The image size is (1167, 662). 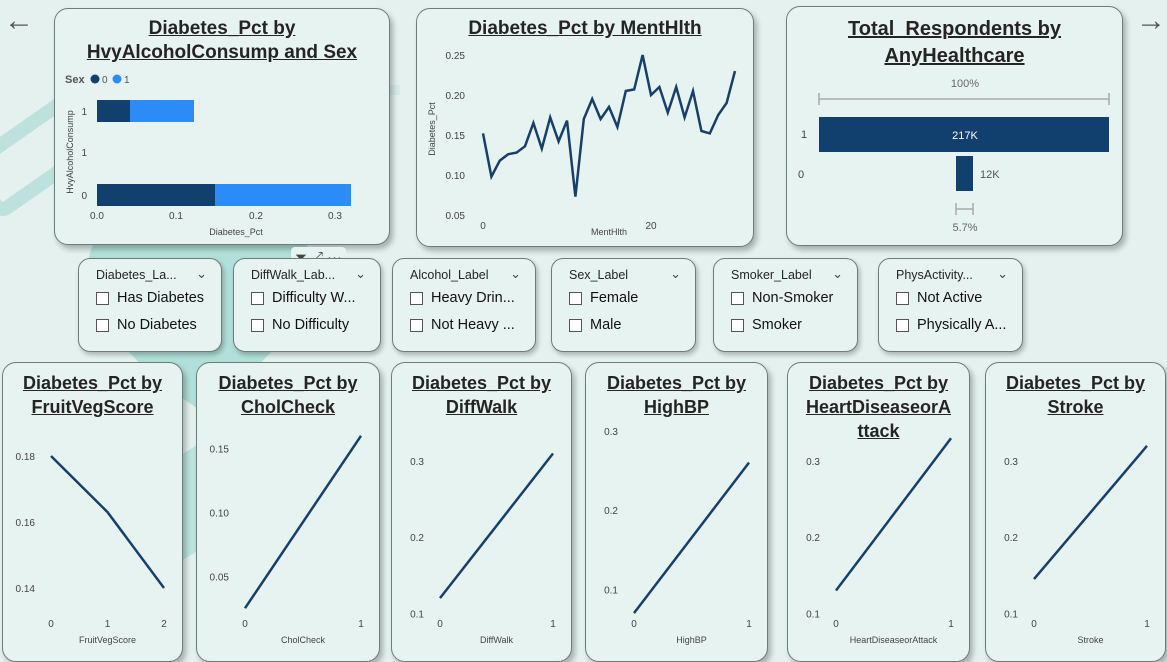 What do you see at coordinates (303, 640) in the screenshot?
I see `x-axis-label: CholCheck` at bounding box center [303, 640].